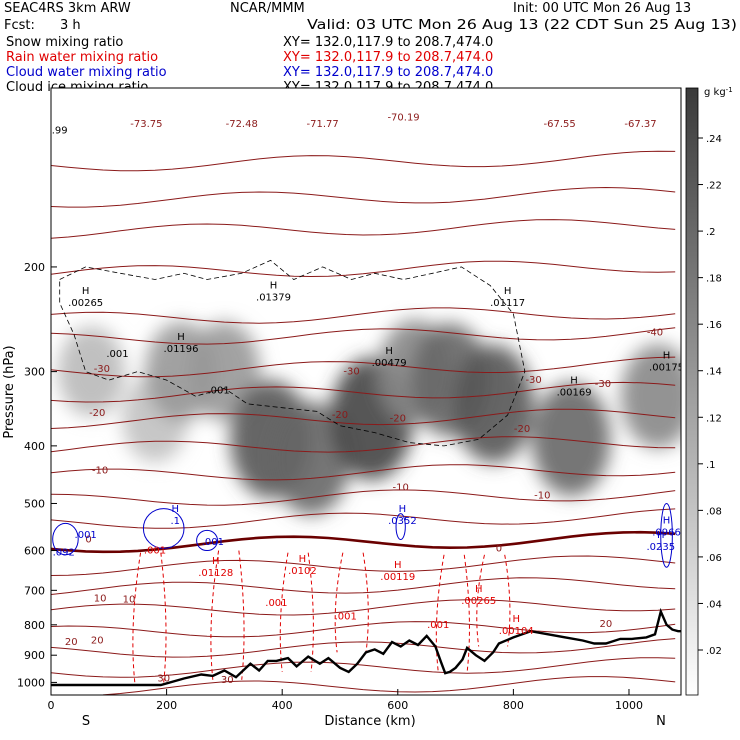 The image size is (740, 740). I want to click on cloud-water-contour-label: .001, so click(86, 535).